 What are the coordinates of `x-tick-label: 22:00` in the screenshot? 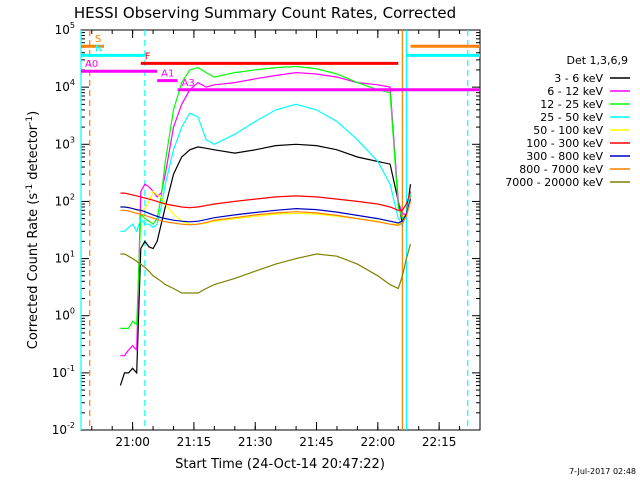 It's located at (378, 442).